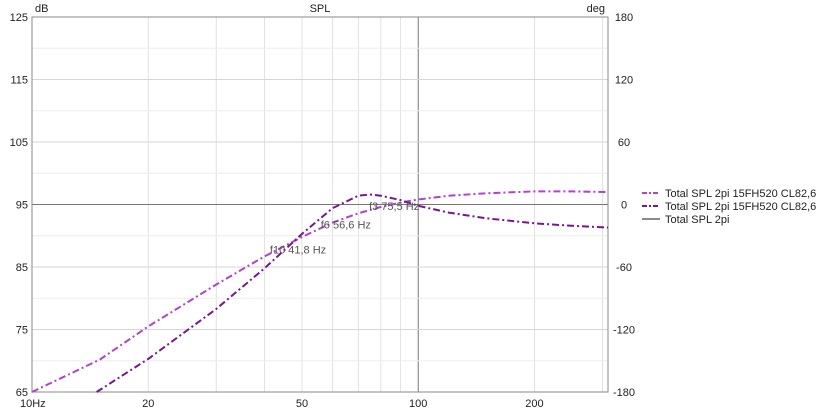  Describe the element at coordinates (22, 331) in the screenshot. I see `y-left-tick-label: 75` at that location.